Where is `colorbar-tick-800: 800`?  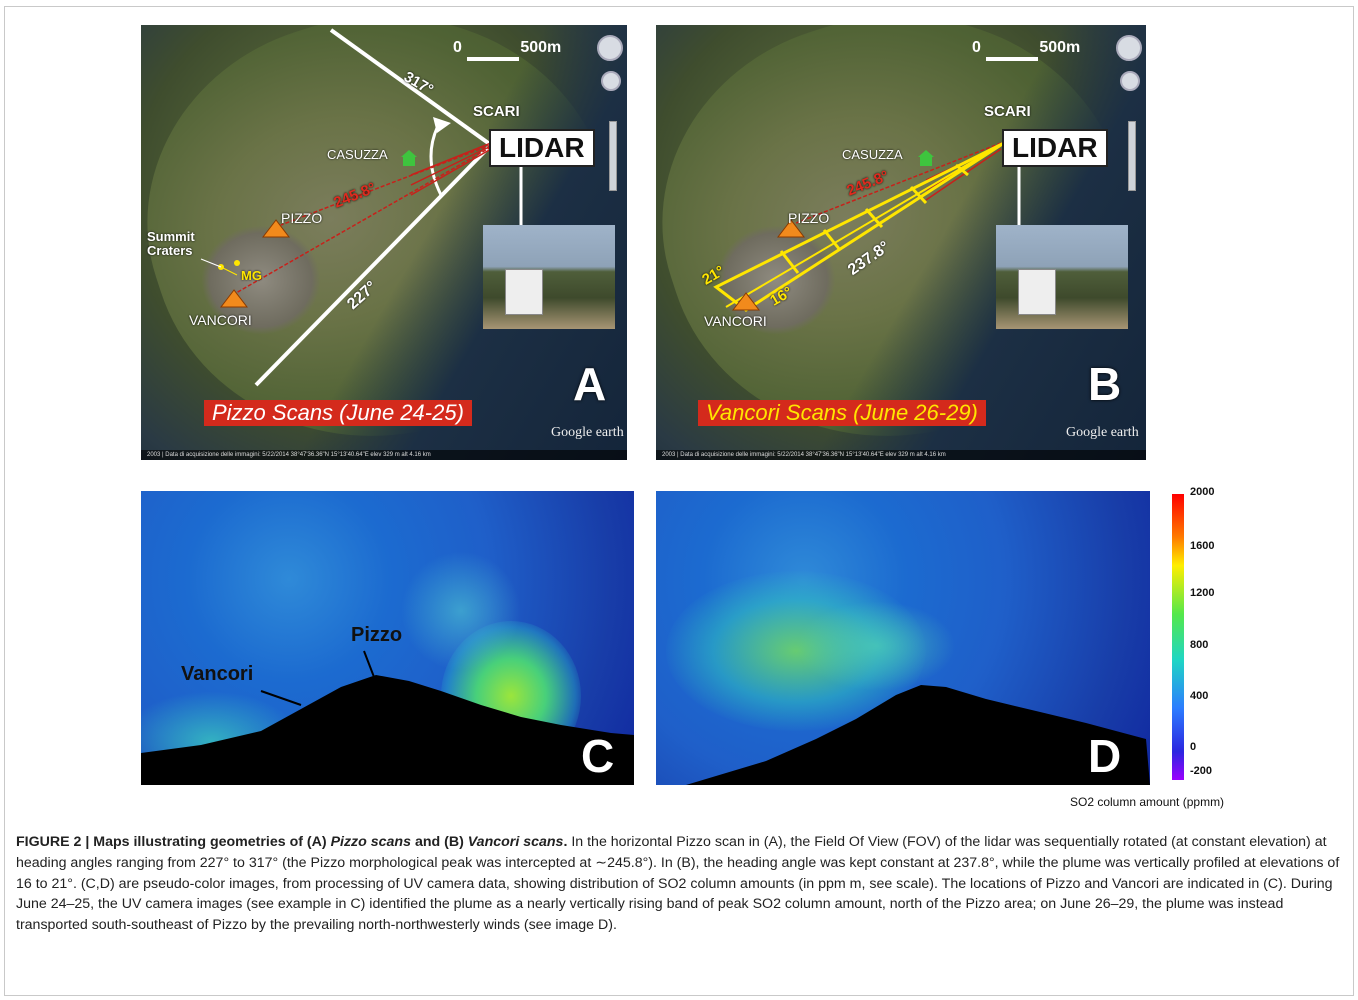
colorbar-tick-800: 800 is located at coordinates (1199, 645).